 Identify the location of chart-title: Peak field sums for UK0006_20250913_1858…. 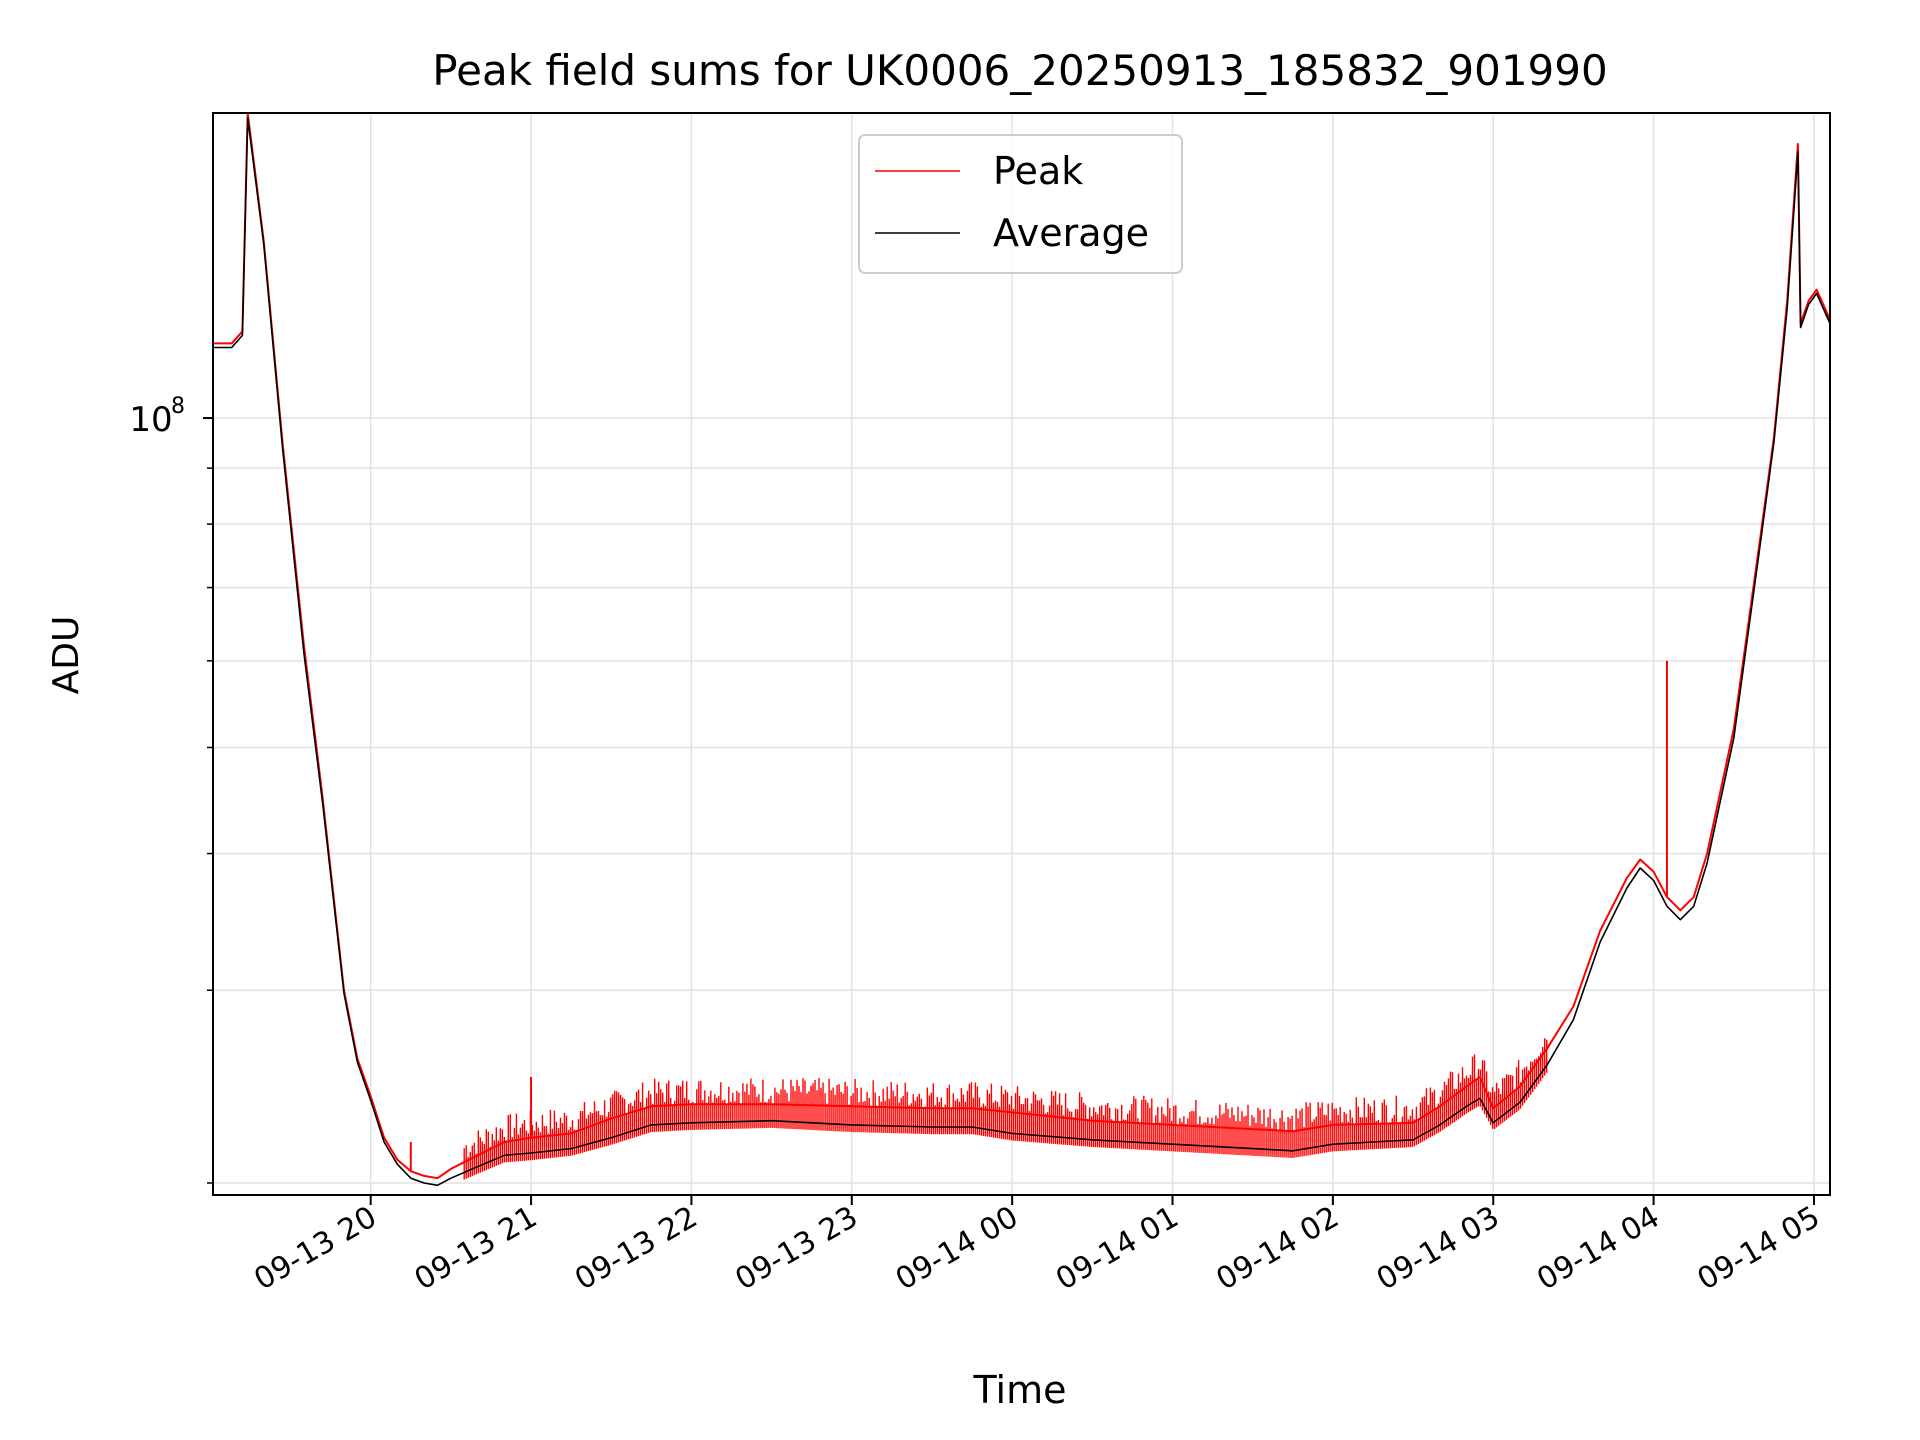
(1019, 70).